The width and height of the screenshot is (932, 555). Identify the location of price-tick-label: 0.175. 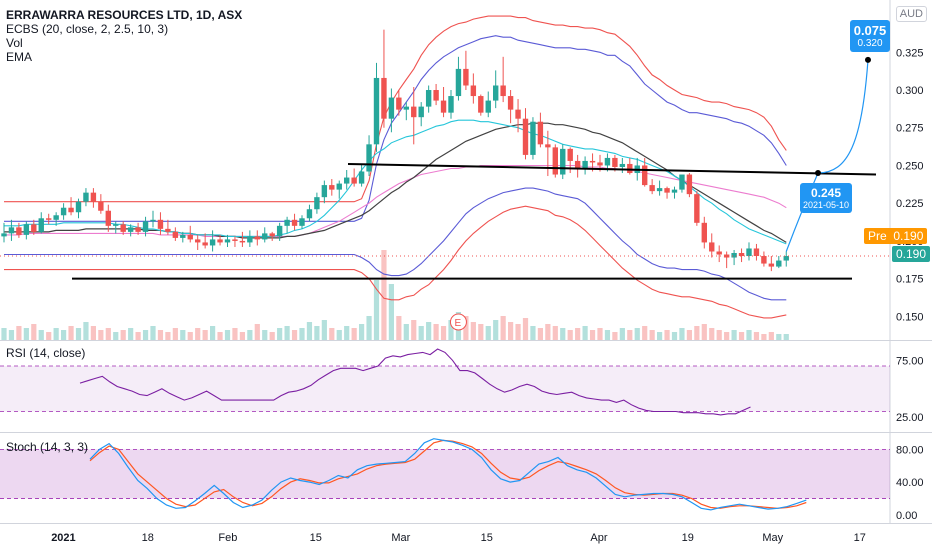
(910, 280).